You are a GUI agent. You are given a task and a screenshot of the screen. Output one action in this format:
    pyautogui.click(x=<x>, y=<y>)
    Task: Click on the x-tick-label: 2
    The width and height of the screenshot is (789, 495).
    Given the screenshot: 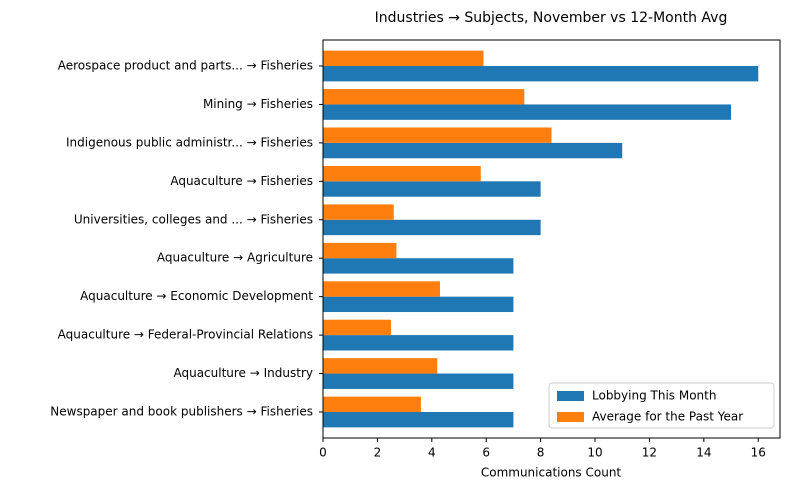 What is the action you would take?
    pyautogui.click(x=378, y=453)
    